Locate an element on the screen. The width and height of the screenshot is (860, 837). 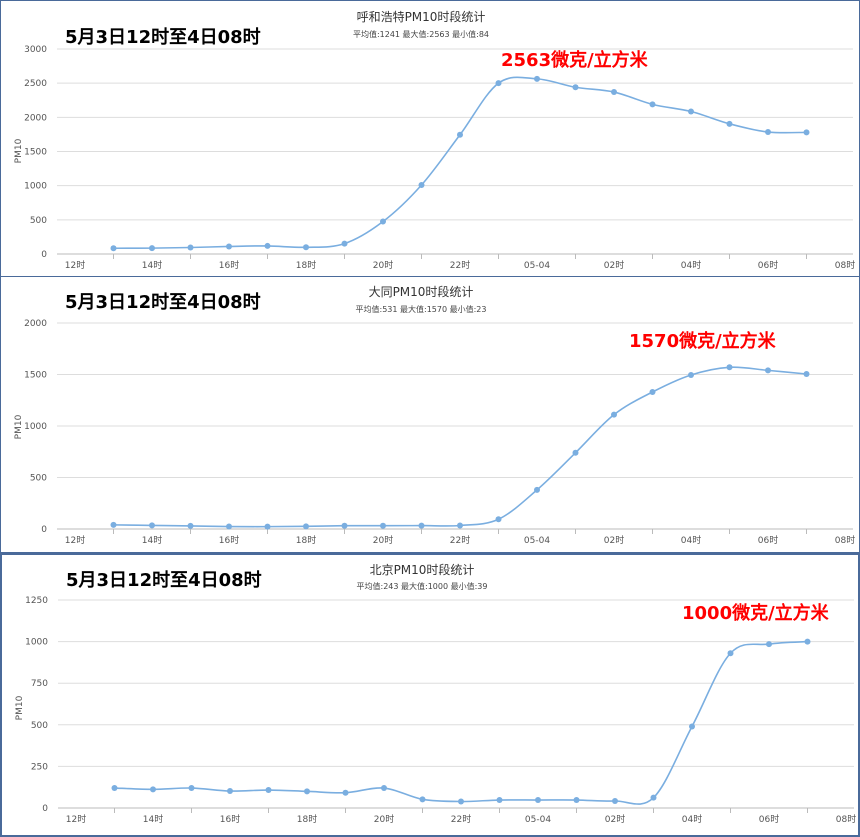
y-tick-label: 1500 is located at coordinates (35, 153).